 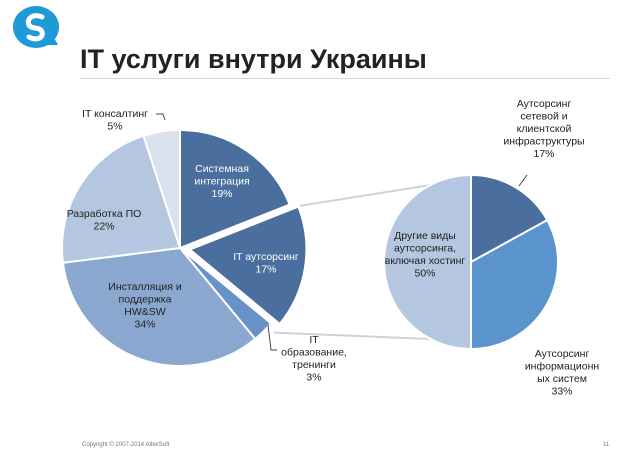 I want to click on data-label-разработка-по: Разработка ПО 22%, so click(x=104, y=220).